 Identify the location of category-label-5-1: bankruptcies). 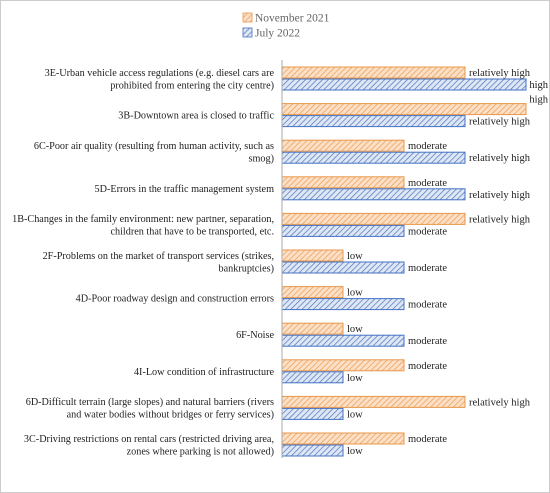
(246, 268).